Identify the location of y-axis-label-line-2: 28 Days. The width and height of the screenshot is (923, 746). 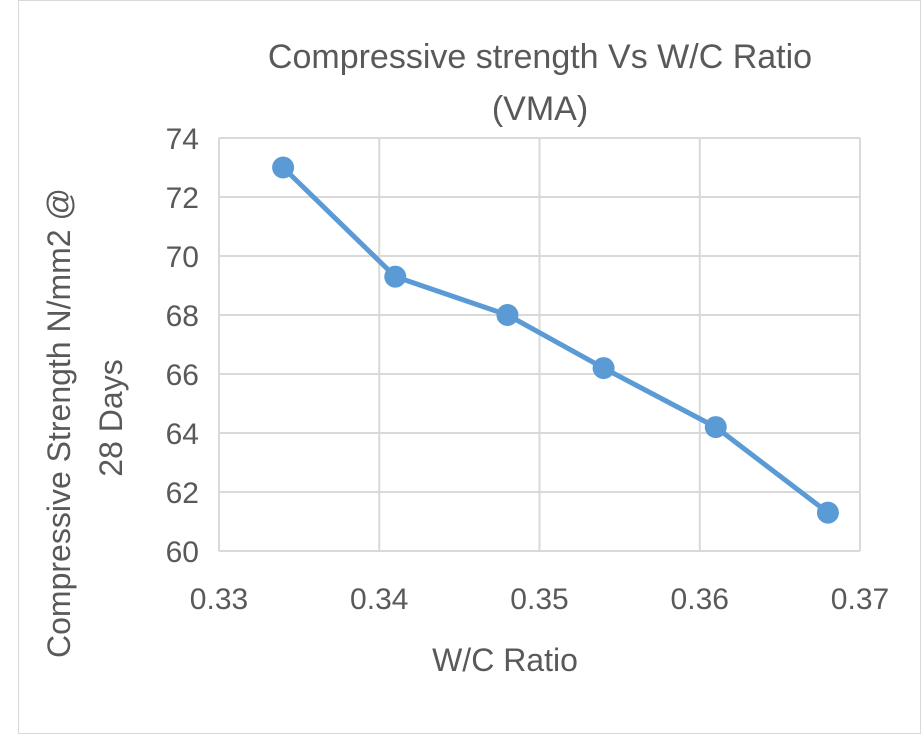
(111, 417).